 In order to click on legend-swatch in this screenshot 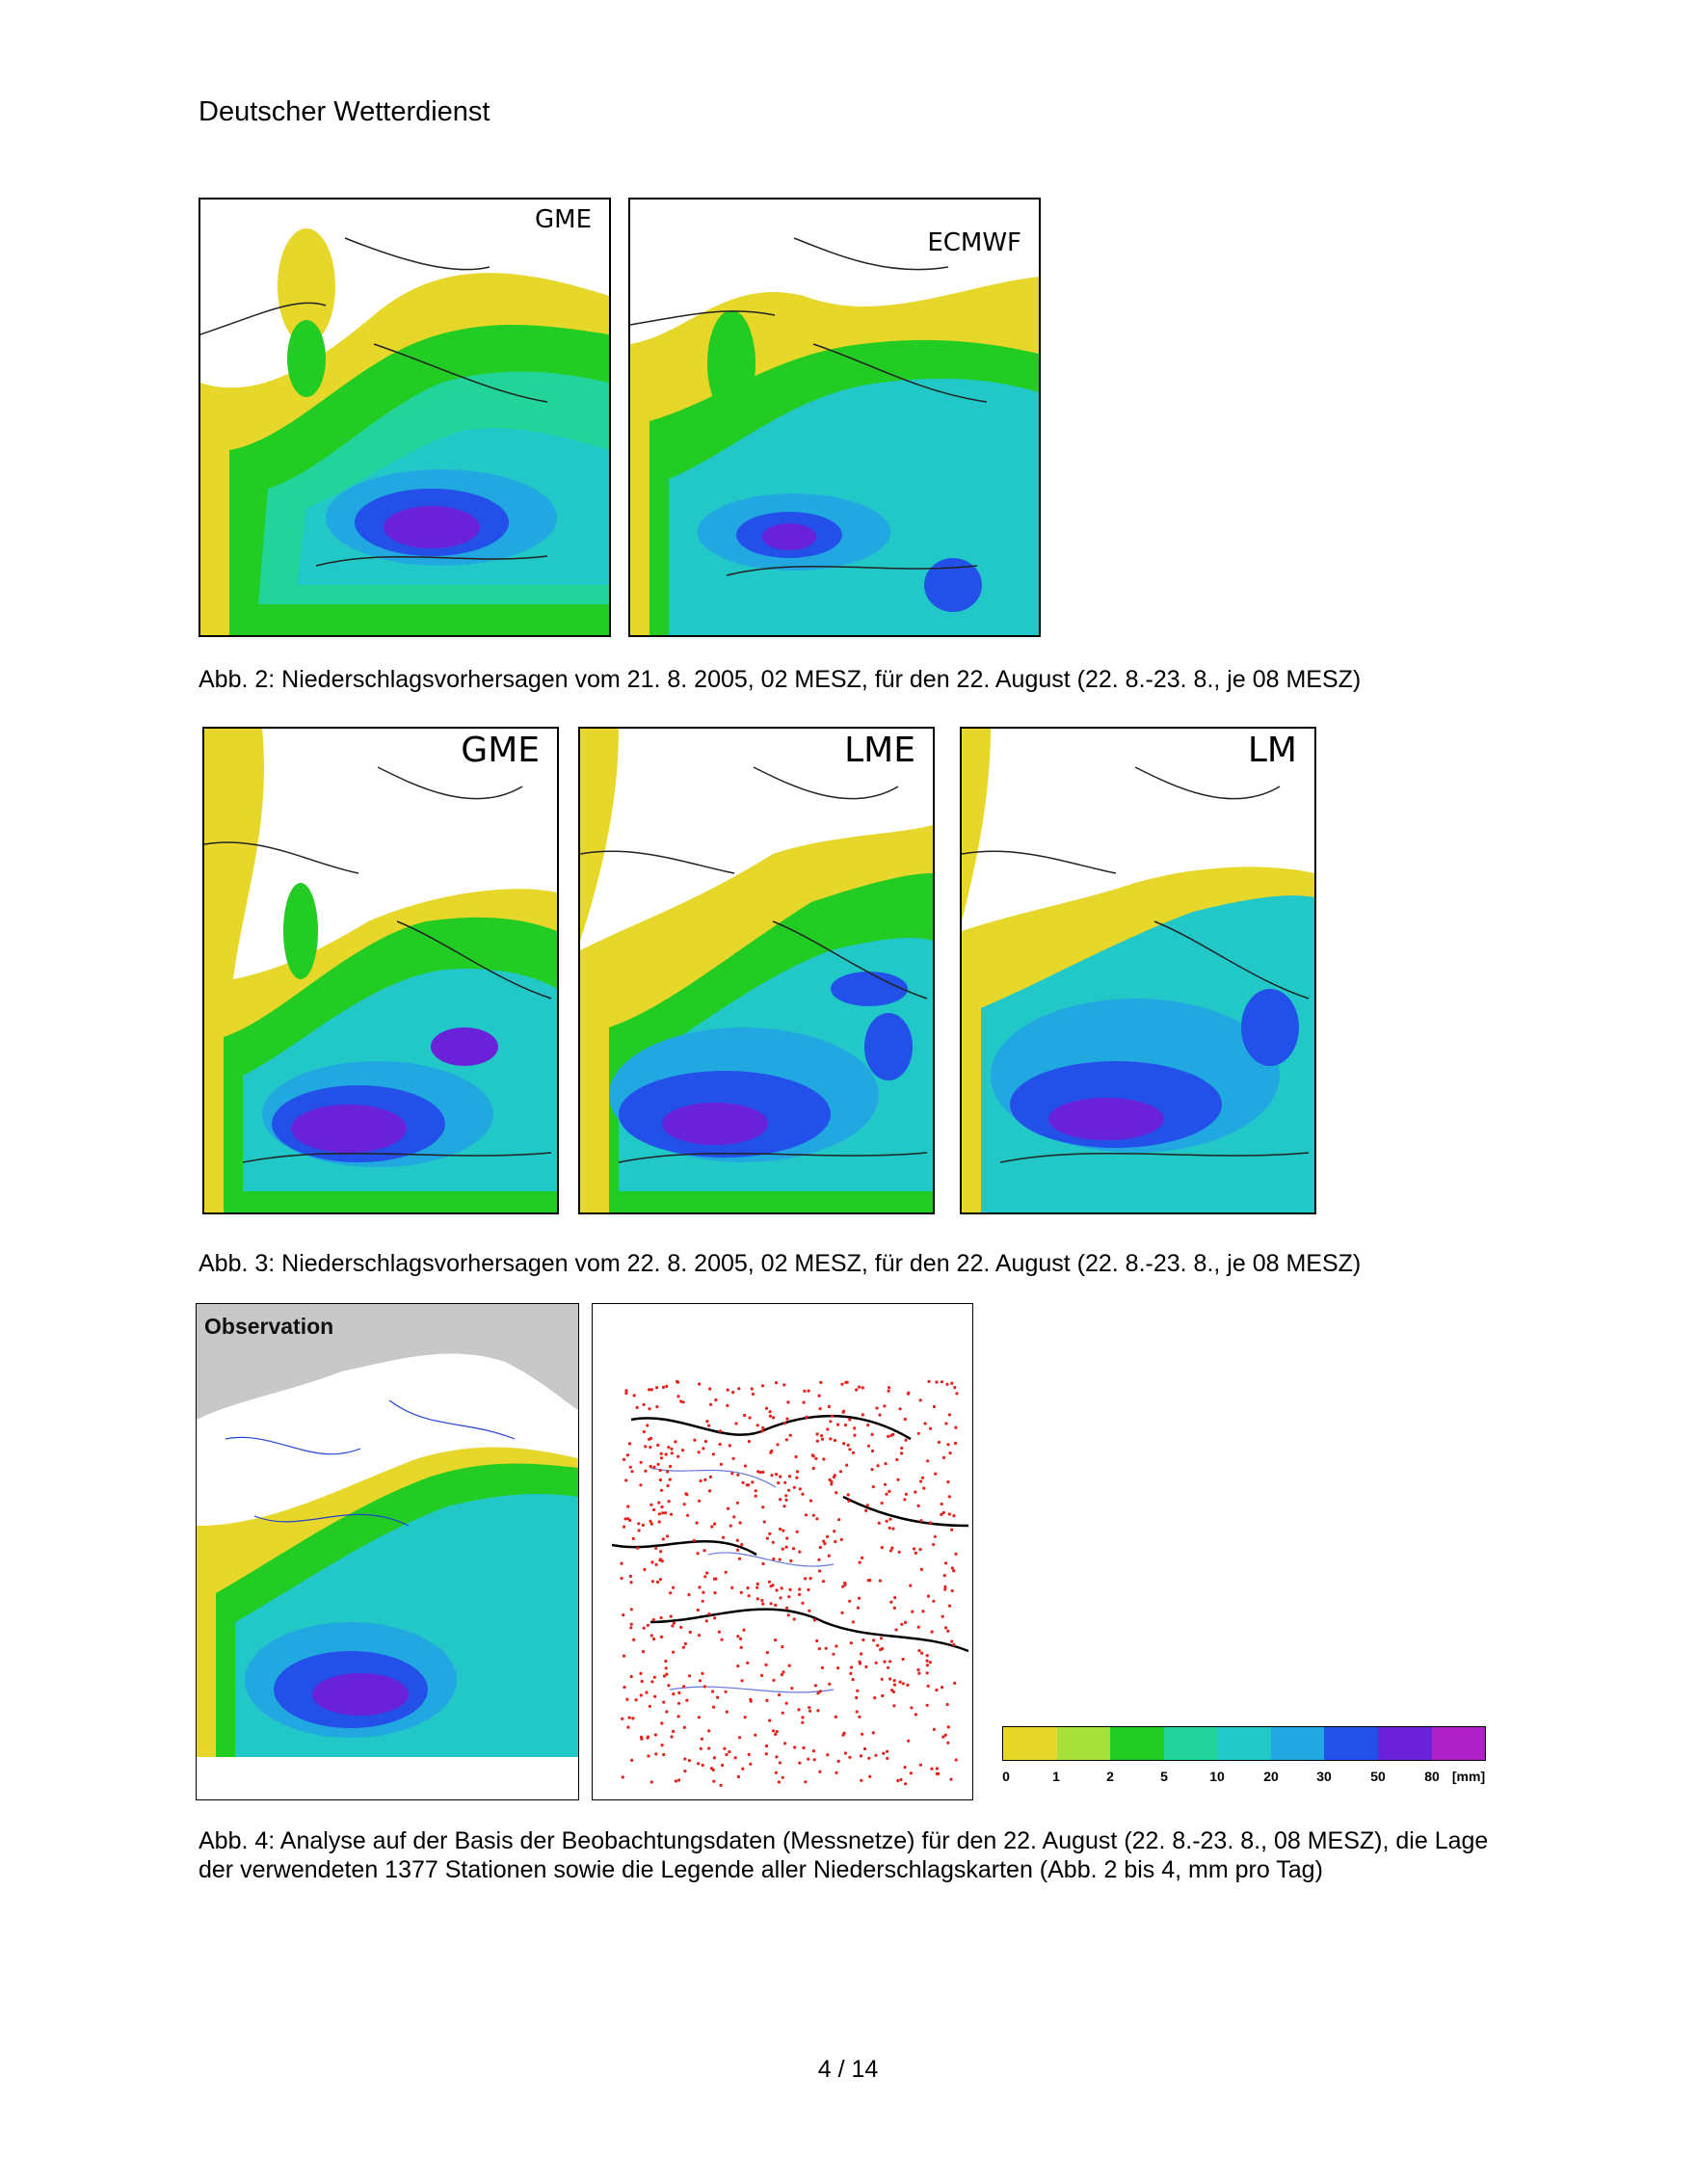, I will do `click(1351, 1743)`.